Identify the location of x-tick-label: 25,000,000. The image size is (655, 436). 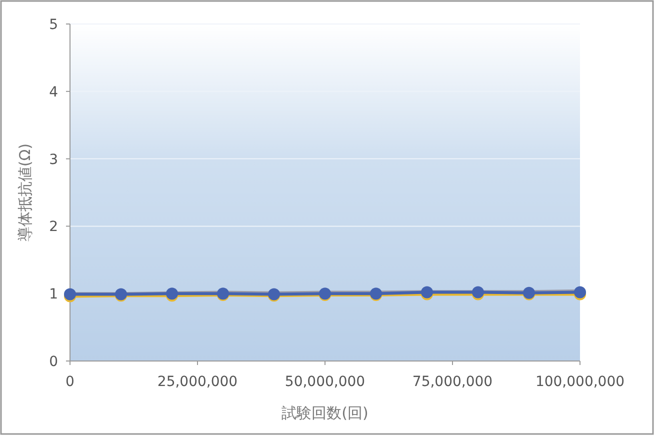
(197, 382).